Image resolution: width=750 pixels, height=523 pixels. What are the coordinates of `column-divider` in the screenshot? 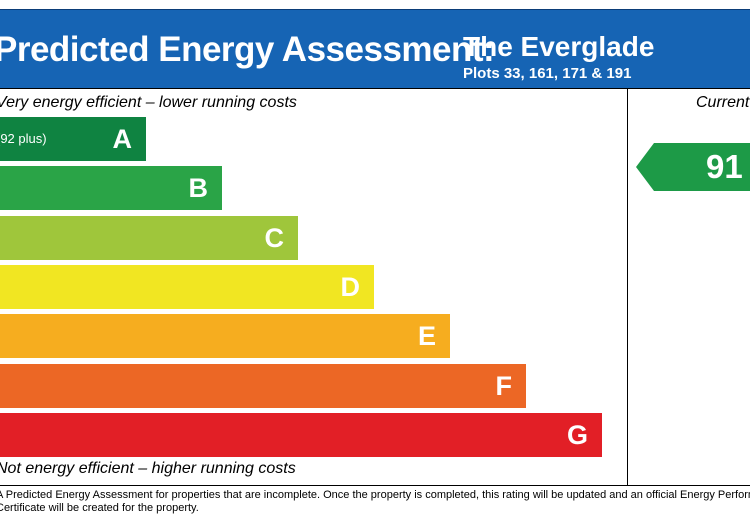 It's located at (627, 286).